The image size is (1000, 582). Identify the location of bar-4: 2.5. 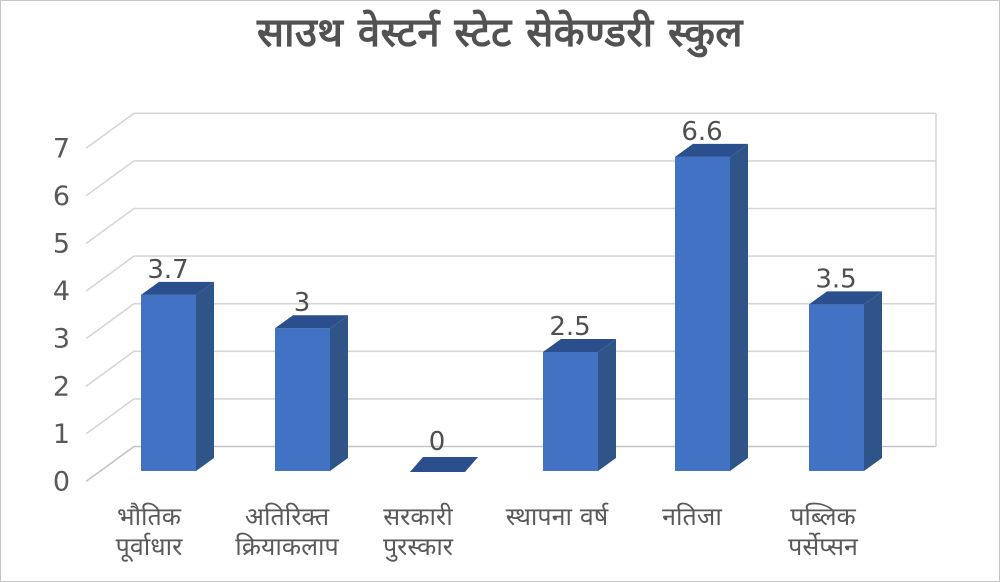
(579, 391).